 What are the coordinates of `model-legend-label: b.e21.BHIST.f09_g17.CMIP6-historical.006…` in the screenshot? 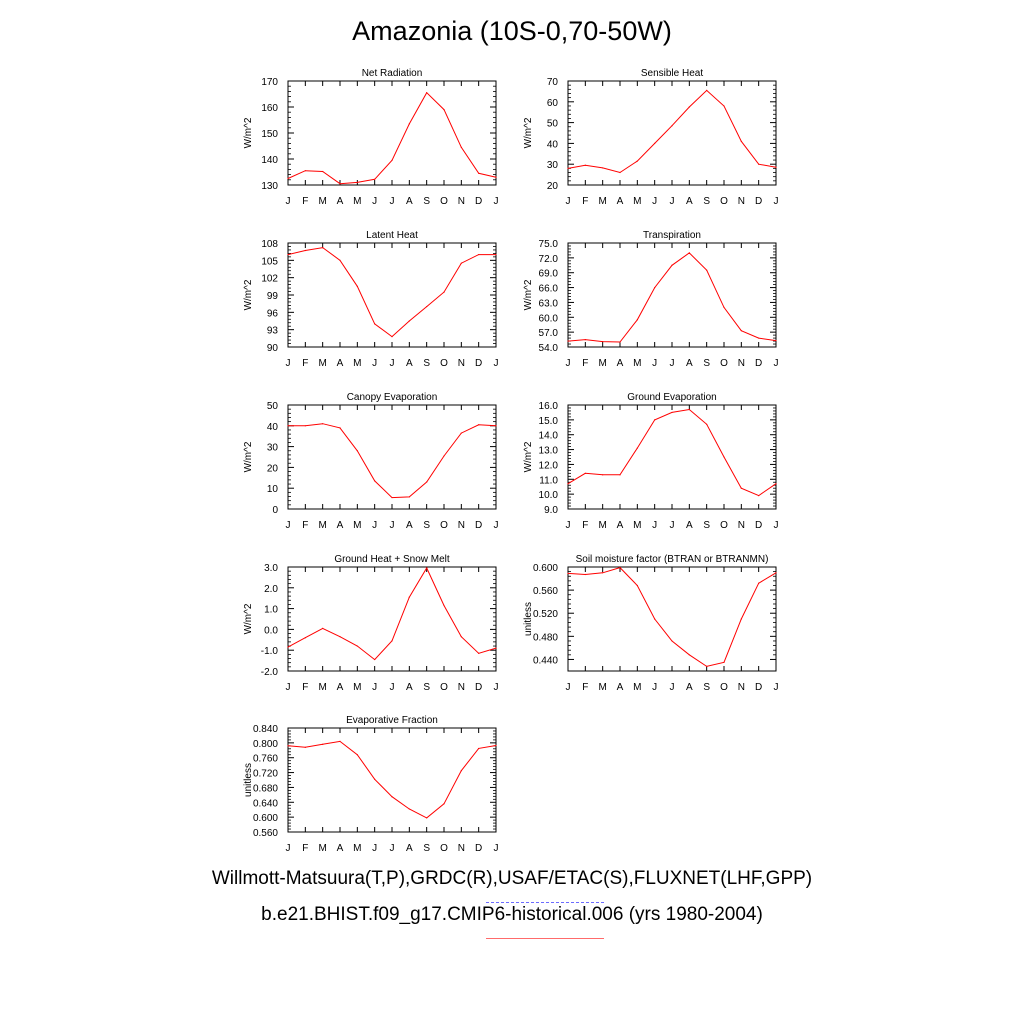 It's located at (512, 914).